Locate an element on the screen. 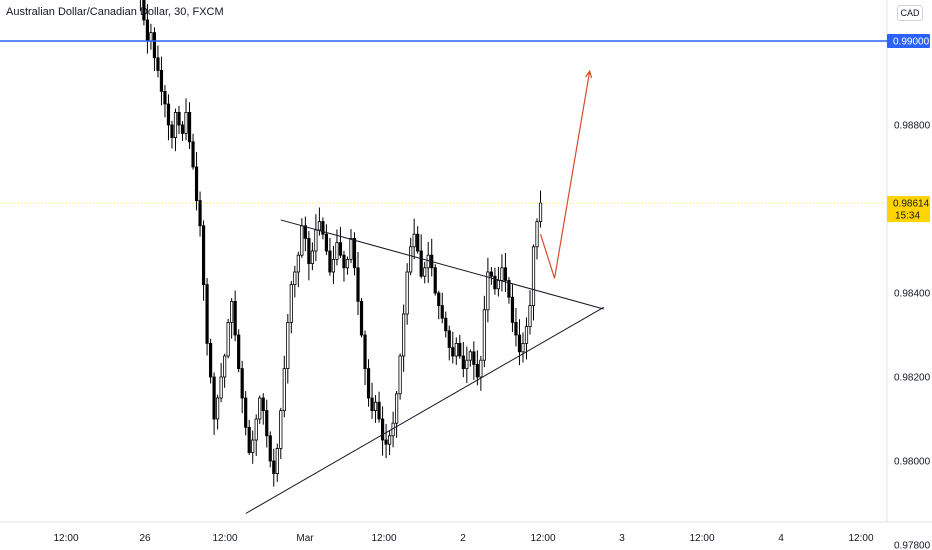 This screenshot has height=550, width=932. price-tick-label: 0.98200 is located at coordinates (912, 378).